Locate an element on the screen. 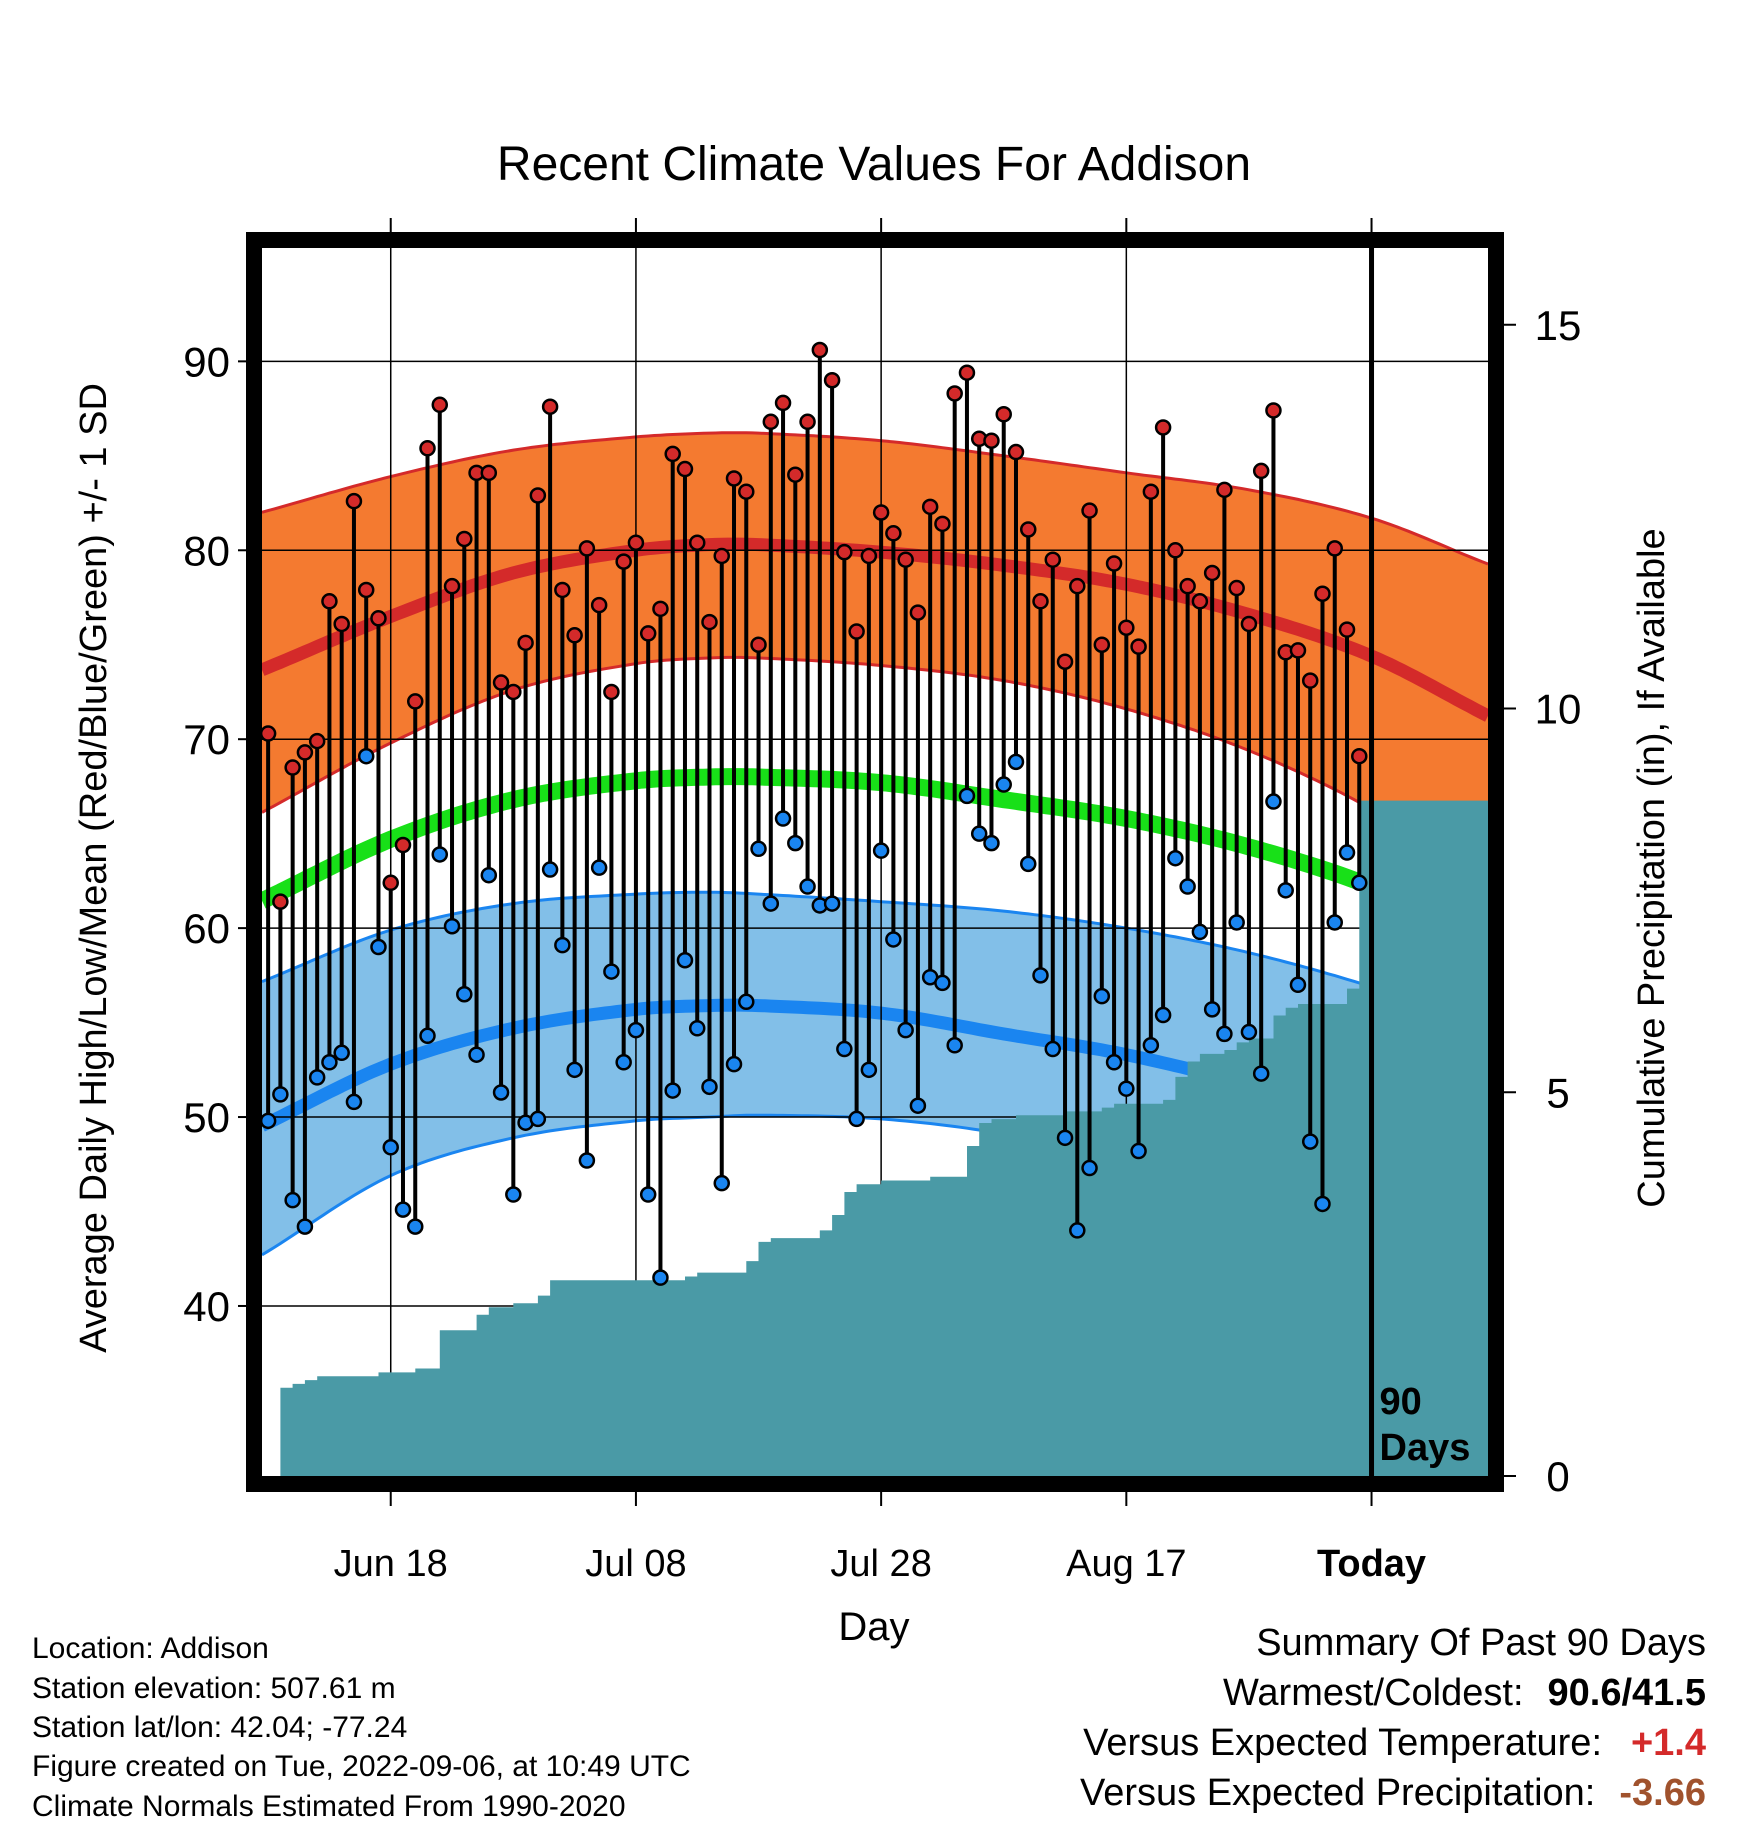 The height and width of the screenshot is (1828, 1748). x-tick-label: Aug 17 is located at coordinates (1126, 1564).